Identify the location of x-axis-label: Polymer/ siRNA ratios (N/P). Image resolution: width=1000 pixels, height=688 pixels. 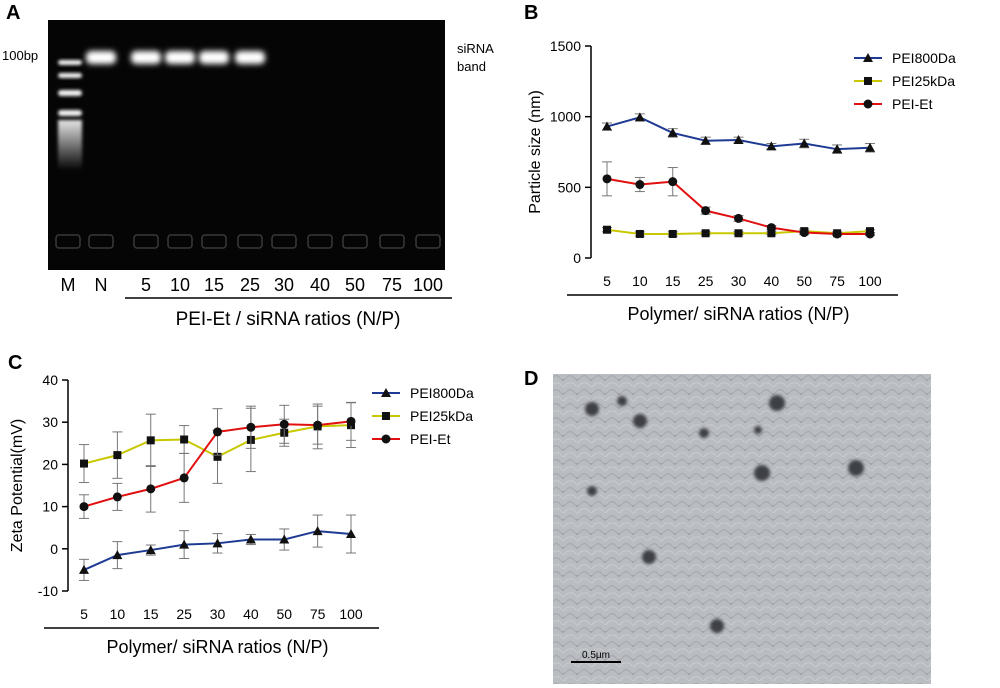
(738, 314).